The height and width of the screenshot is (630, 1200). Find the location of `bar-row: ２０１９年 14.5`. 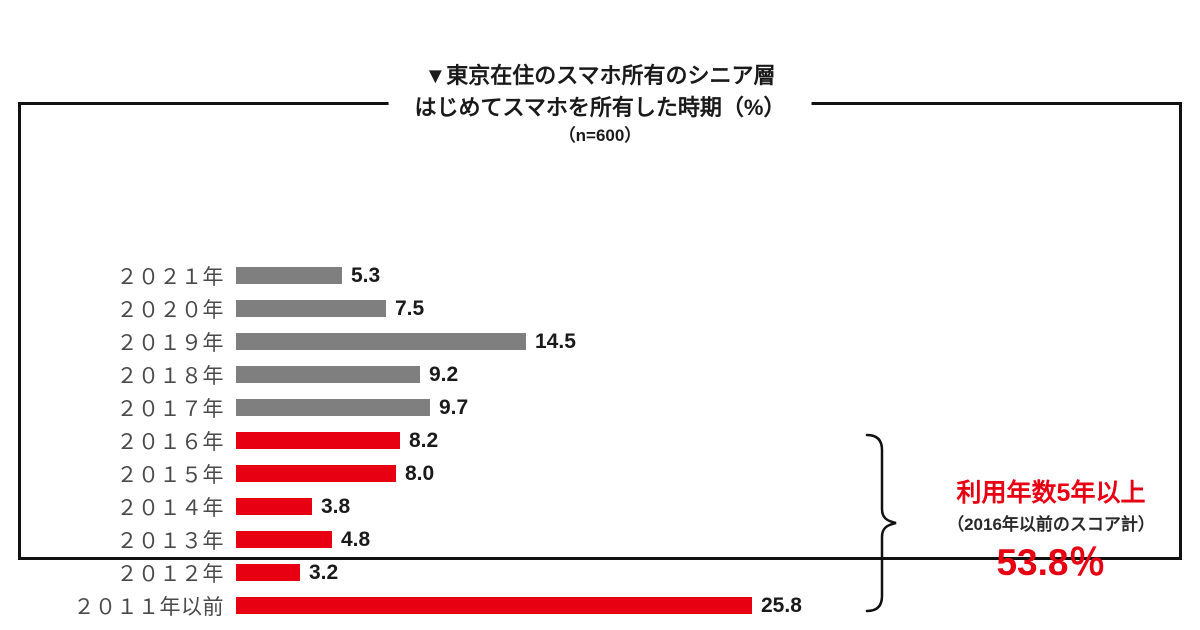

bar-row: ２０１９年 14.5 is located at coordinates (451, 341).